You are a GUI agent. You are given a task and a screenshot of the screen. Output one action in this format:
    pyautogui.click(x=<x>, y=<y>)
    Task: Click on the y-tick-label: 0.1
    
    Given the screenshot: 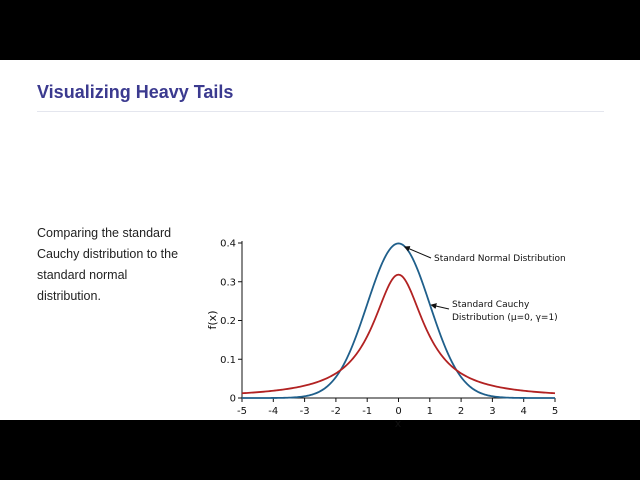 What is the action you would take?
    pyautogui.click(x=228, y=360)
    